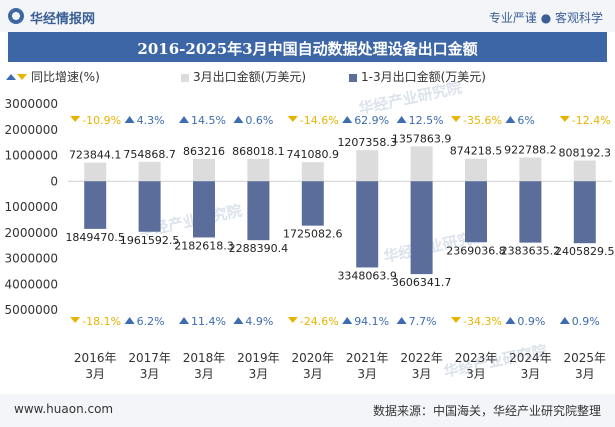 Image resolution: width=615 pixels, height=427 pixels. Describe the element at coordinates (65, 77) in the screenshot. I see `legend-growth-label: 同比增速(%)` at that location.